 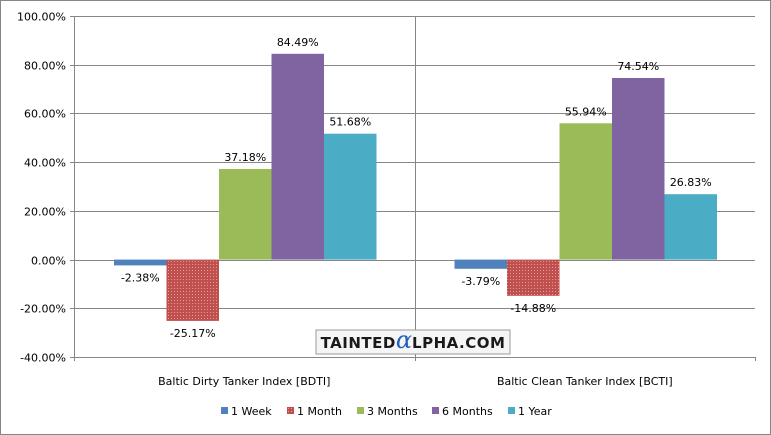 What do you see at coordinates (45, 163) in the screenshot?
I see `y-tick-label: 40.00%` at bounding box center [45, 163].